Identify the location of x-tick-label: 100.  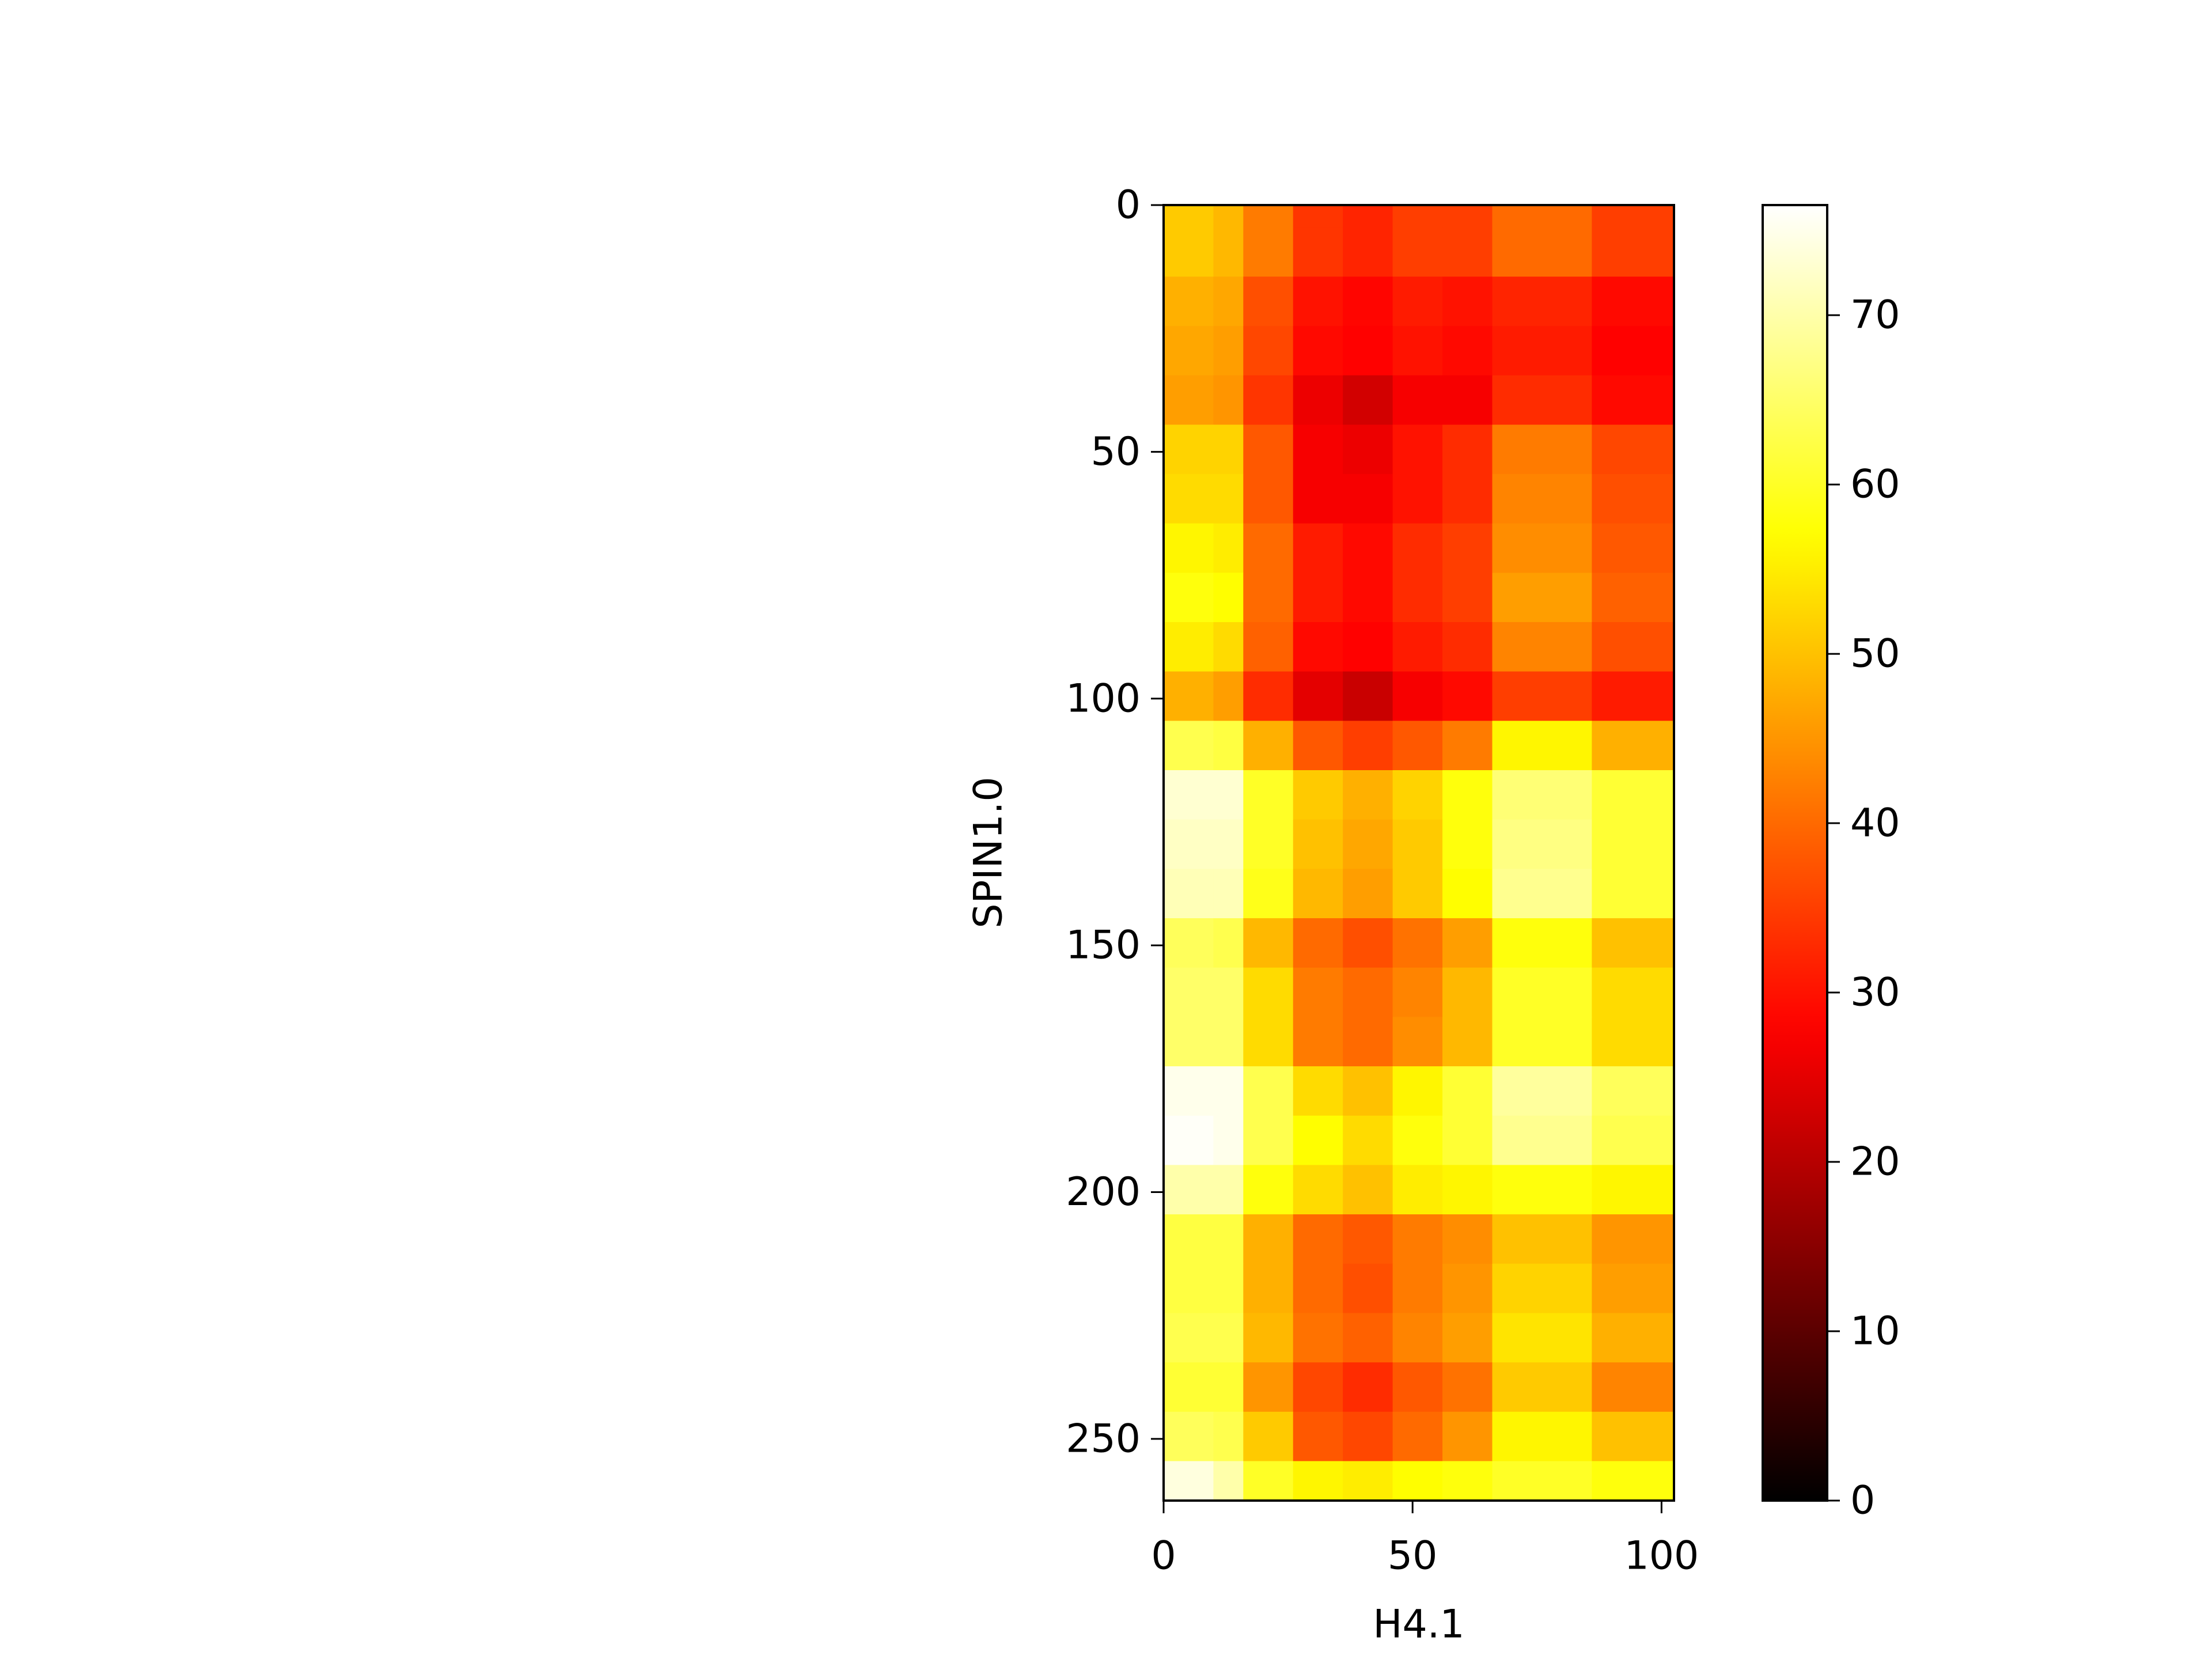
(1661, 1556).